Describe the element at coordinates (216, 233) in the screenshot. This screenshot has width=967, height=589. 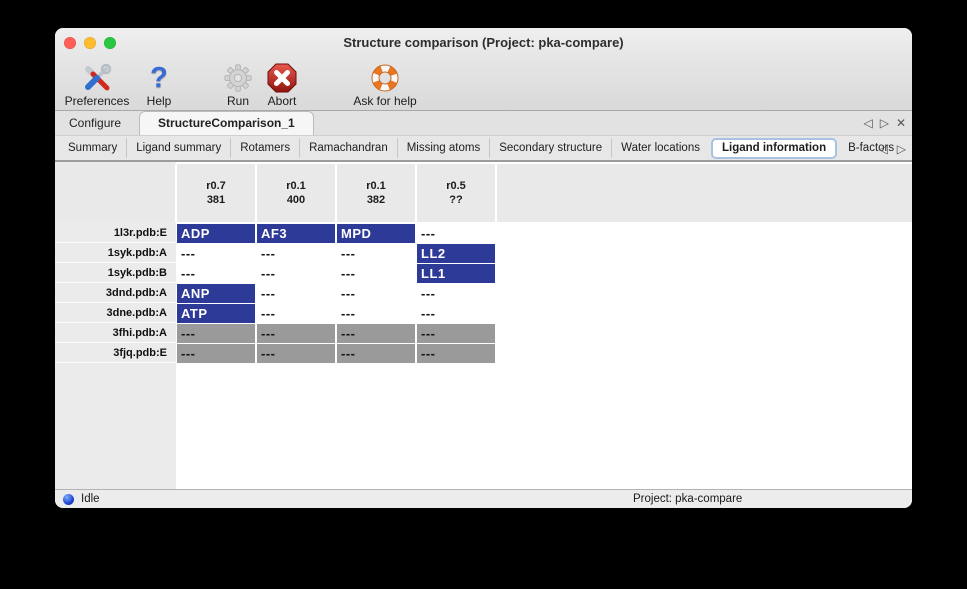
I see `table-cell: ADP` at that location.